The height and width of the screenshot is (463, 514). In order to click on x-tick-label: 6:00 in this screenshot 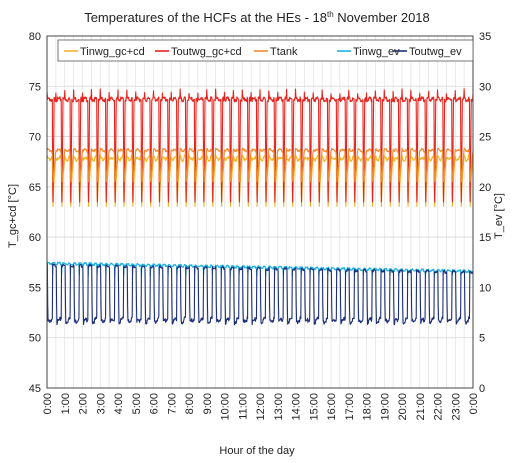, I will do `click(155, 403)`.